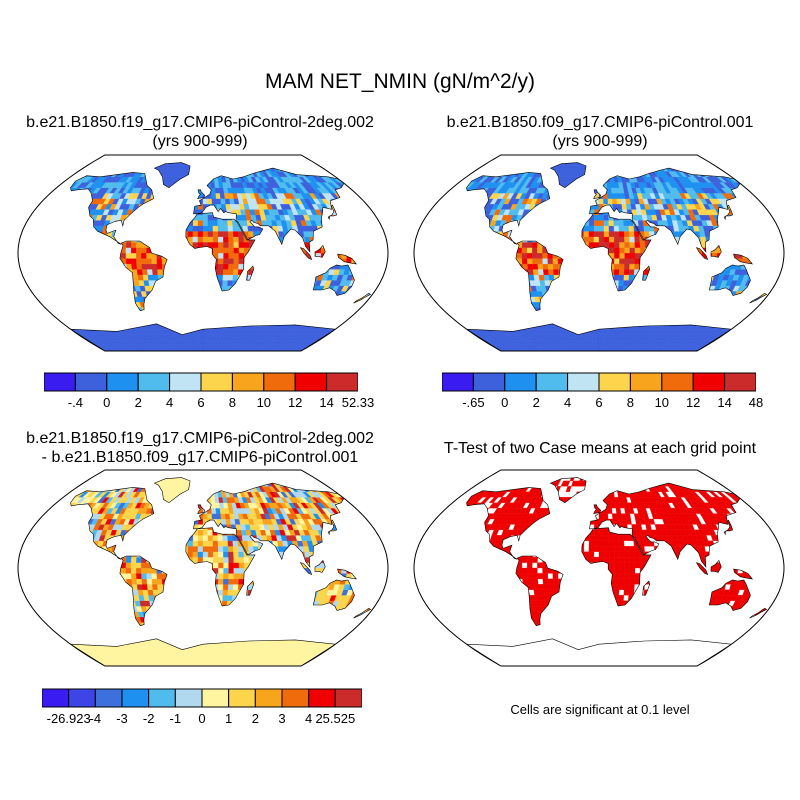 This screenshot has width=800, height=800. I want to click on colorbar-case2-tick-label: -.65, so click(473, 402).